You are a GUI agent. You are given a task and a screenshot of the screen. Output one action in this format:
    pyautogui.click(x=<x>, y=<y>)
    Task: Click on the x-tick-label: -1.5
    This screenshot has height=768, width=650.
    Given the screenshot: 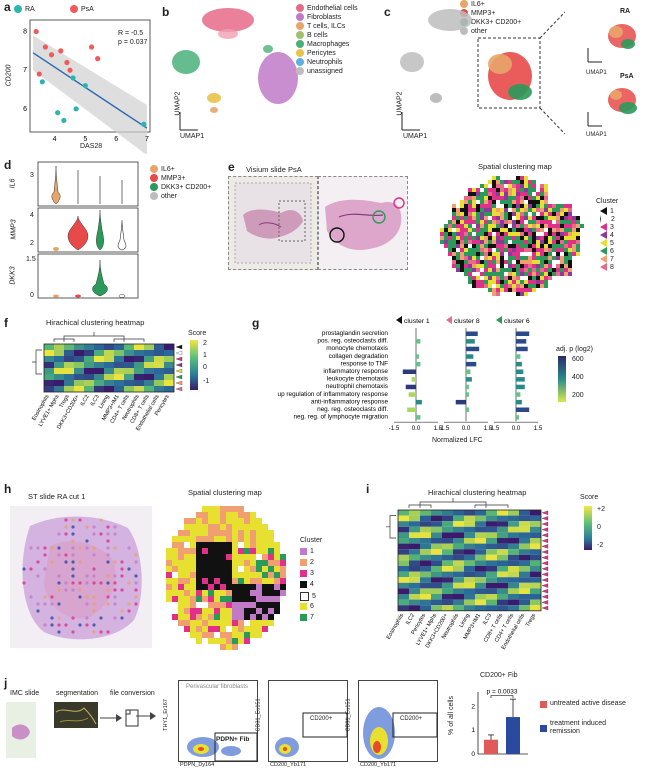 What is the action you would take?
    pyautogui.click(x=444, y=428)
    